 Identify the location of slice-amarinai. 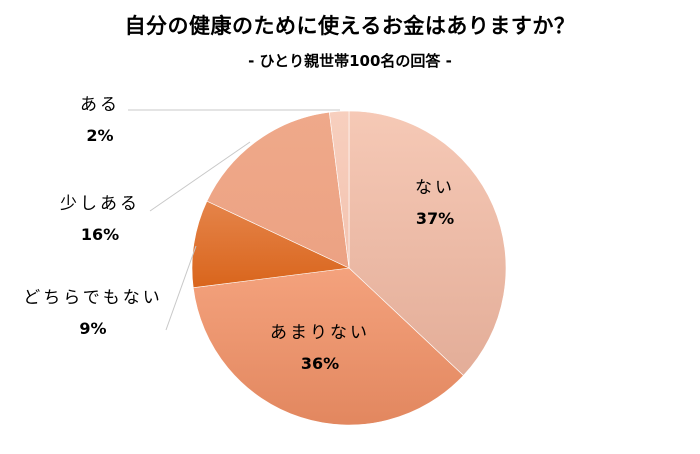
(328, 346).